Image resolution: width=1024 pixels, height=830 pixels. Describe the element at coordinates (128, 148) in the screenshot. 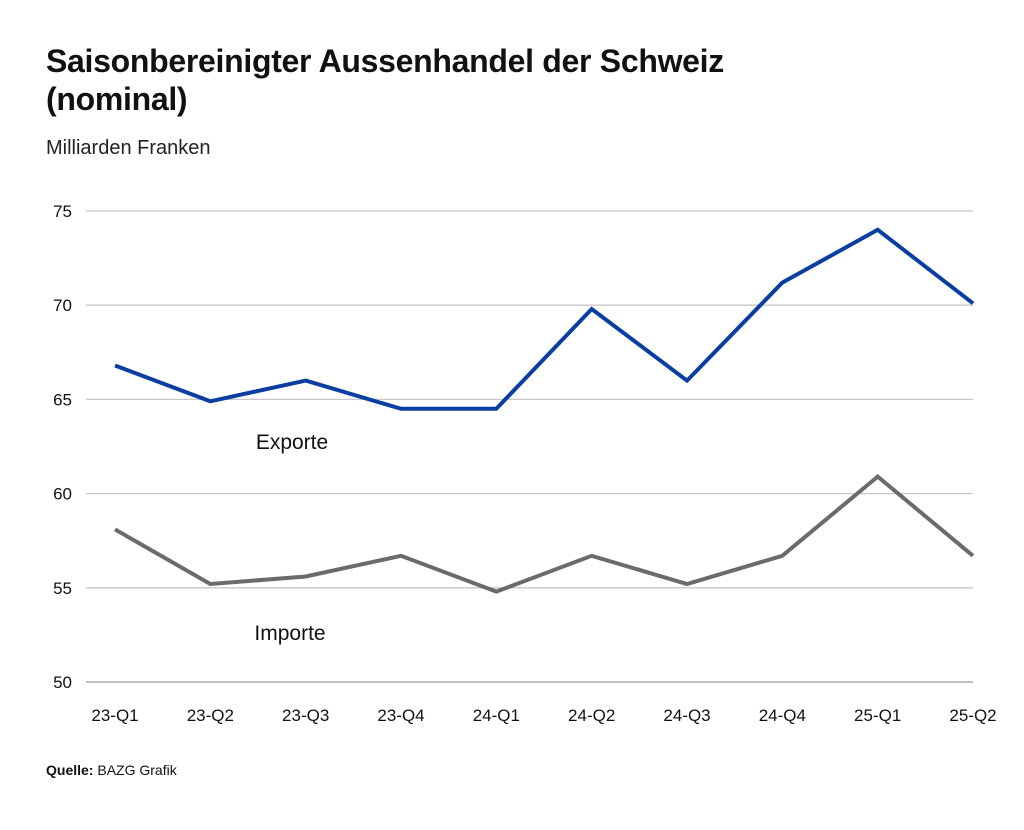

I see `chart-subtitle: Milliarden Franken` at that location.